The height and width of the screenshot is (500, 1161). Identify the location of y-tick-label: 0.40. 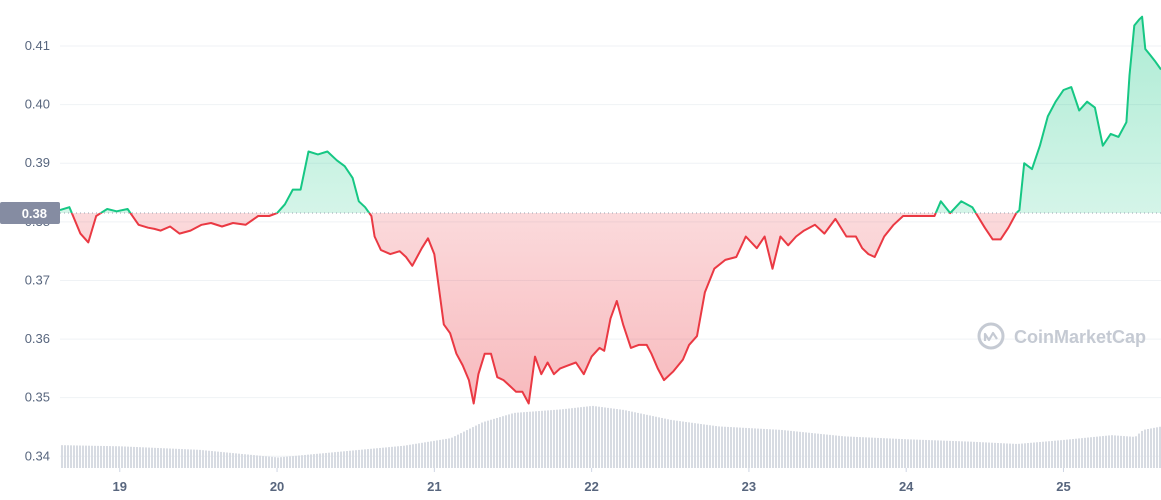
(37, 104).